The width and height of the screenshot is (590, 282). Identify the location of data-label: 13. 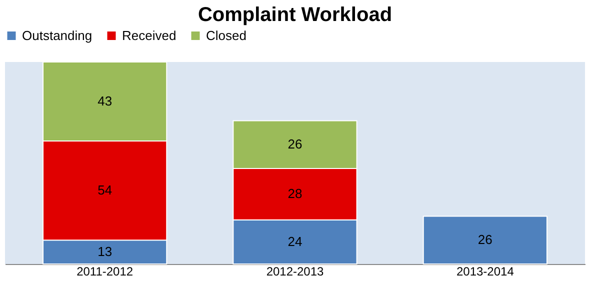
(105, 252).